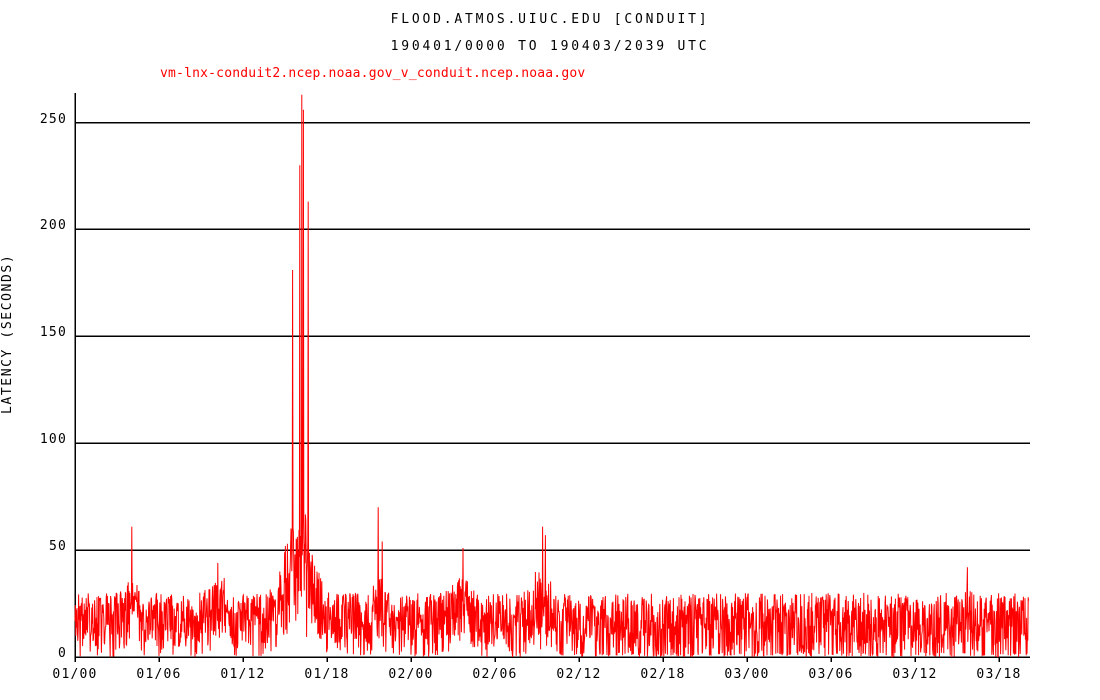  Describe the element at coordinates (53, 119) in the screenshot. I see `y-tick-label: 250` at that location.